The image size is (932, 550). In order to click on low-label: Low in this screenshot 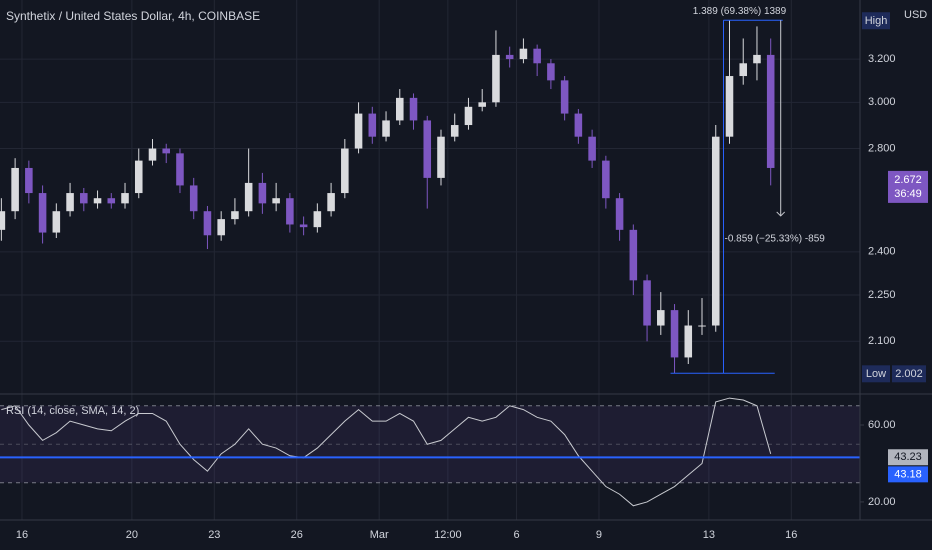, I will do `click(876, 374)`.